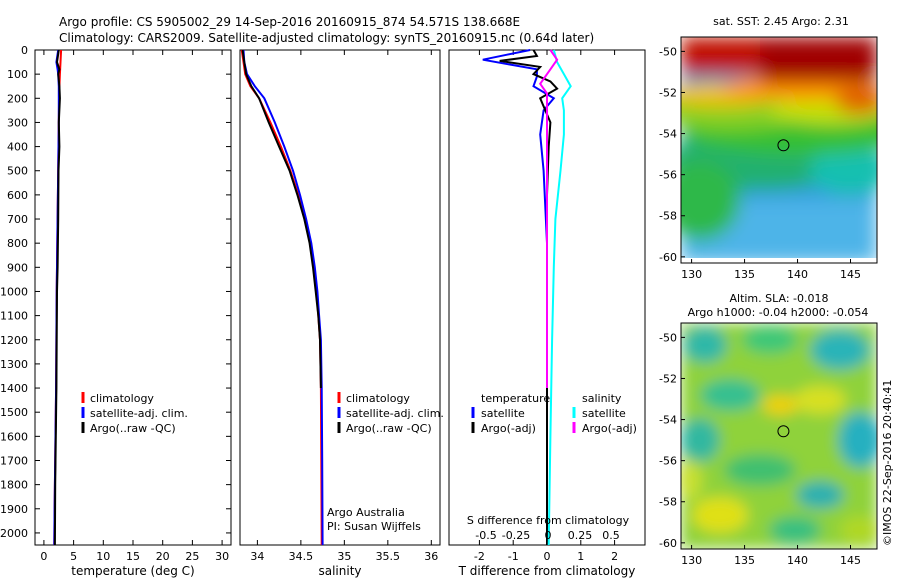 Image resolution: width=900 pixels, height=580 pixels. Describe the element at coordinates (374, 526) in the screenshot. I see `annotation-pi: PI: Susan Wijffels` at that location.